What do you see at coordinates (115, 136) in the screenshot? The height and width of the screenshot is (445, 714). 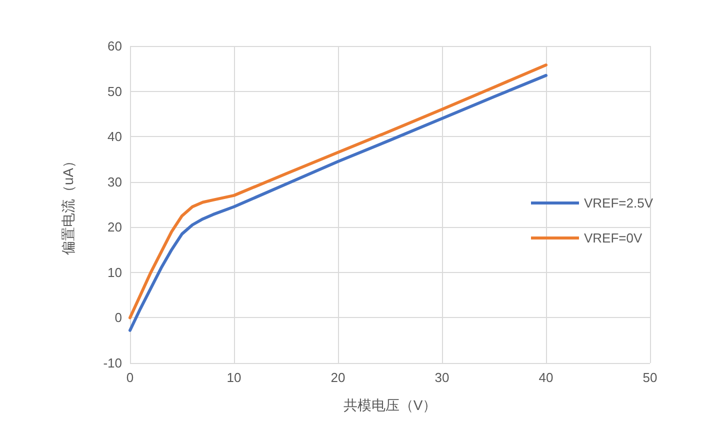 I see `y-tick-label: 40` at bounding box center [115, 136].